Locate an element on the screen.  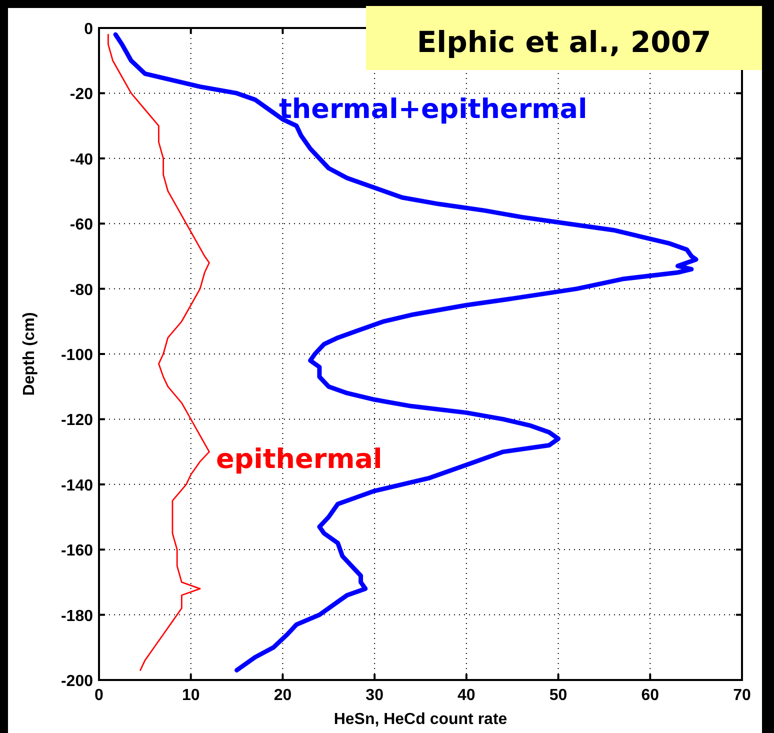
line-series is located at coordinates (158, 352).